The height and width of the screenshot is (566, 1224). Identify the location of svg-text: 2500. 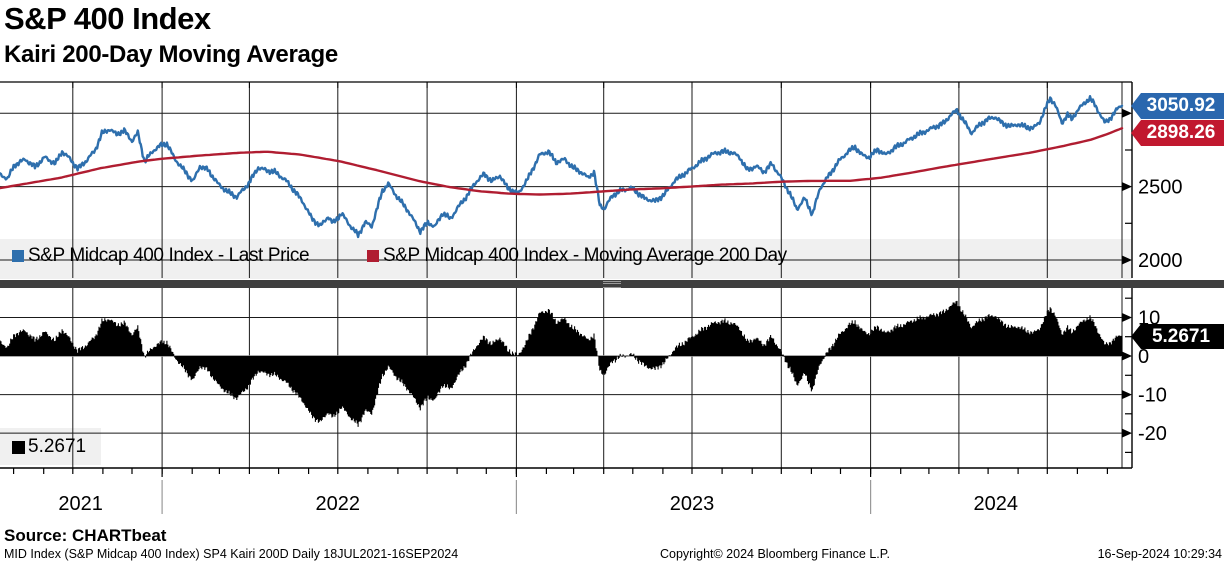
(1160, 188).